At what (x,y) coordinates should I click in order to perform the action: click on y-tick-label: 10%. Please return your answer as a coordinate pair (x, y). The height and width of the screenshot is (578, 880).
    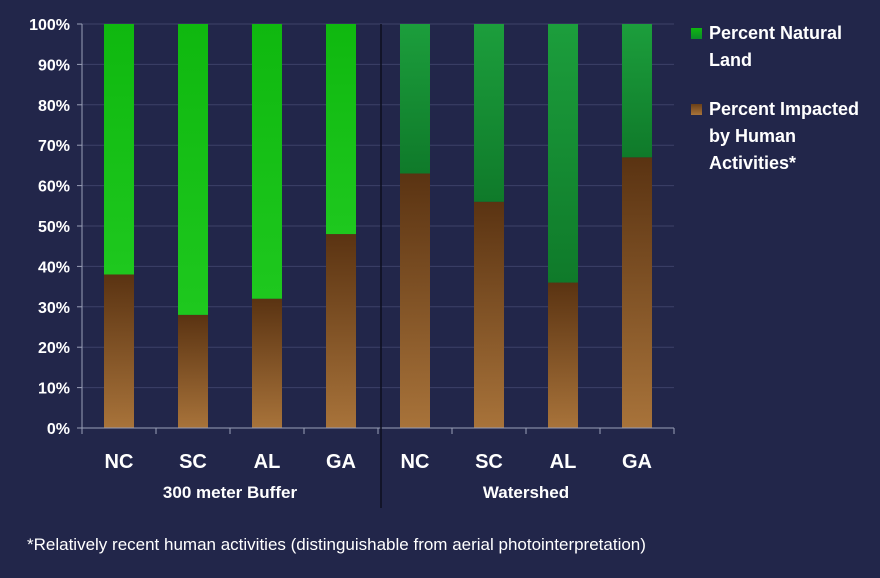
    Looking at the image, I should click on (54, 389).